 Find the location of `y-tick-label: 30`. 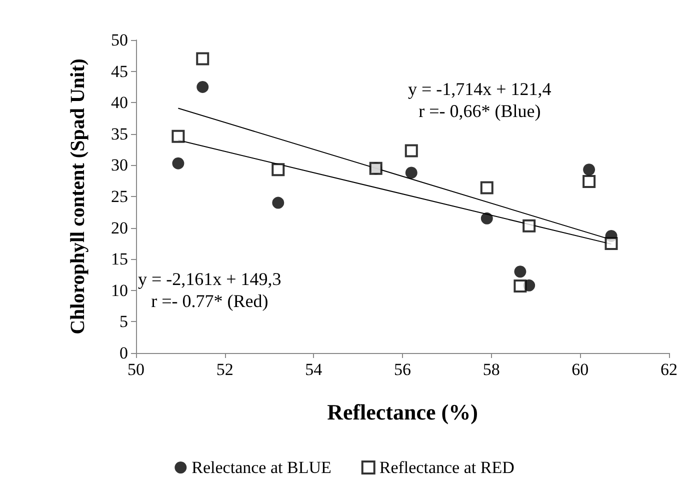

y-tick-label: 30 is located at coordinates (119, 165).